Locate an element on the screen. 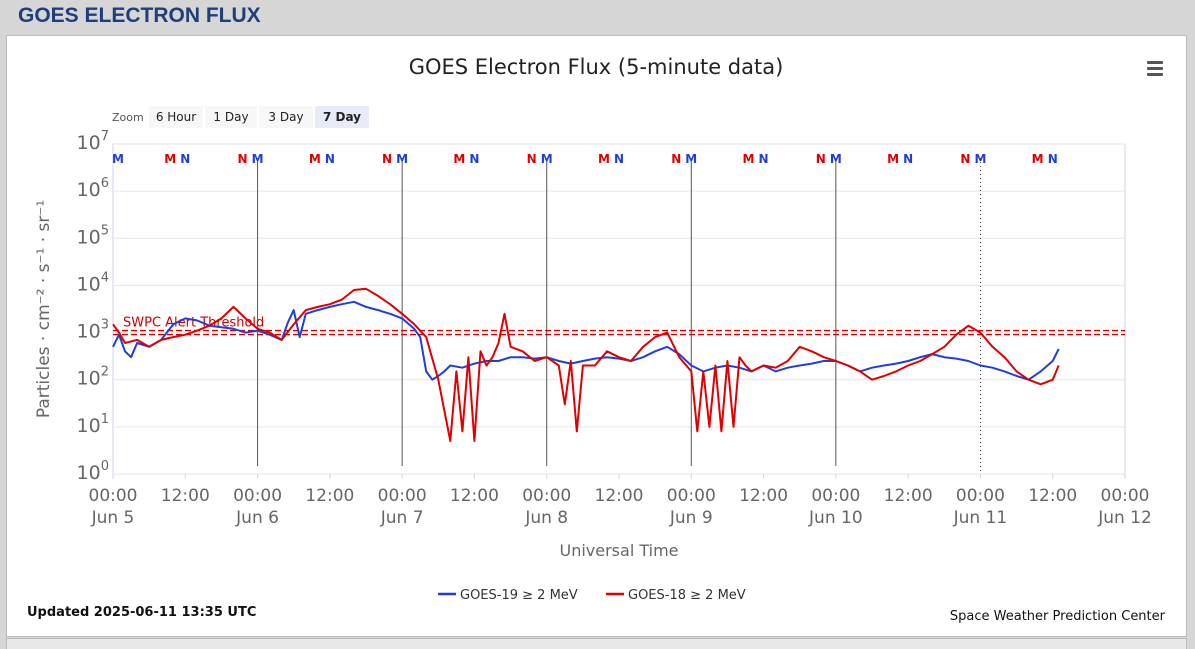 This screenshot has height=649, width=1195. zoom-button-3-day: 3 Day is located at coordinates (286, 117).